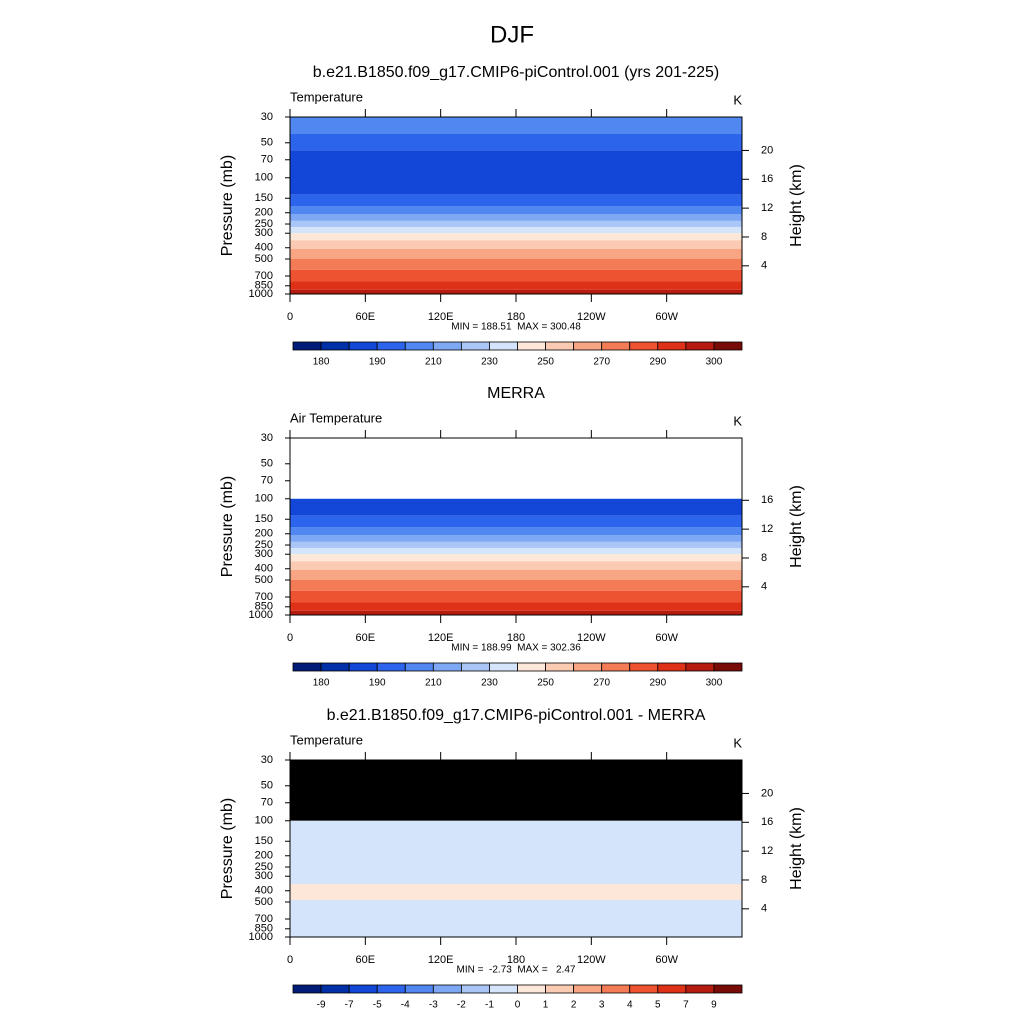 This screenshot has width=1024, height=1024. What do you see at coordinates (767, 208) in the screenshot?
I see `y2-tick-label: 12` at bounding box center [767, 208].